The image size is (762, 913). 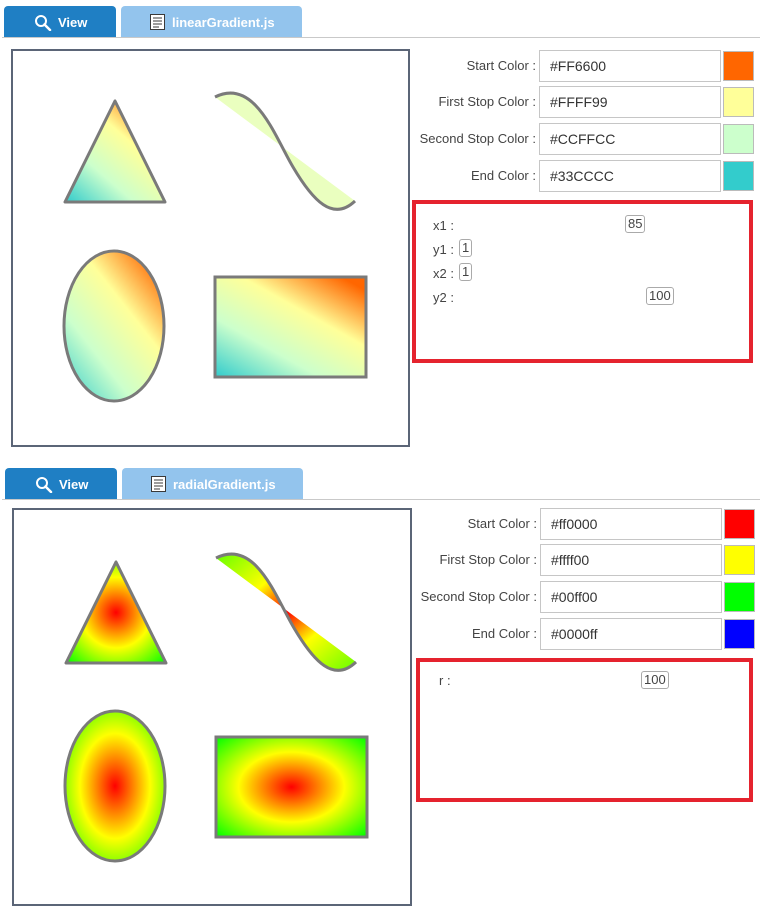 I want to click on tab-source-file: linearGradient.js, so click(x=211, y=22).